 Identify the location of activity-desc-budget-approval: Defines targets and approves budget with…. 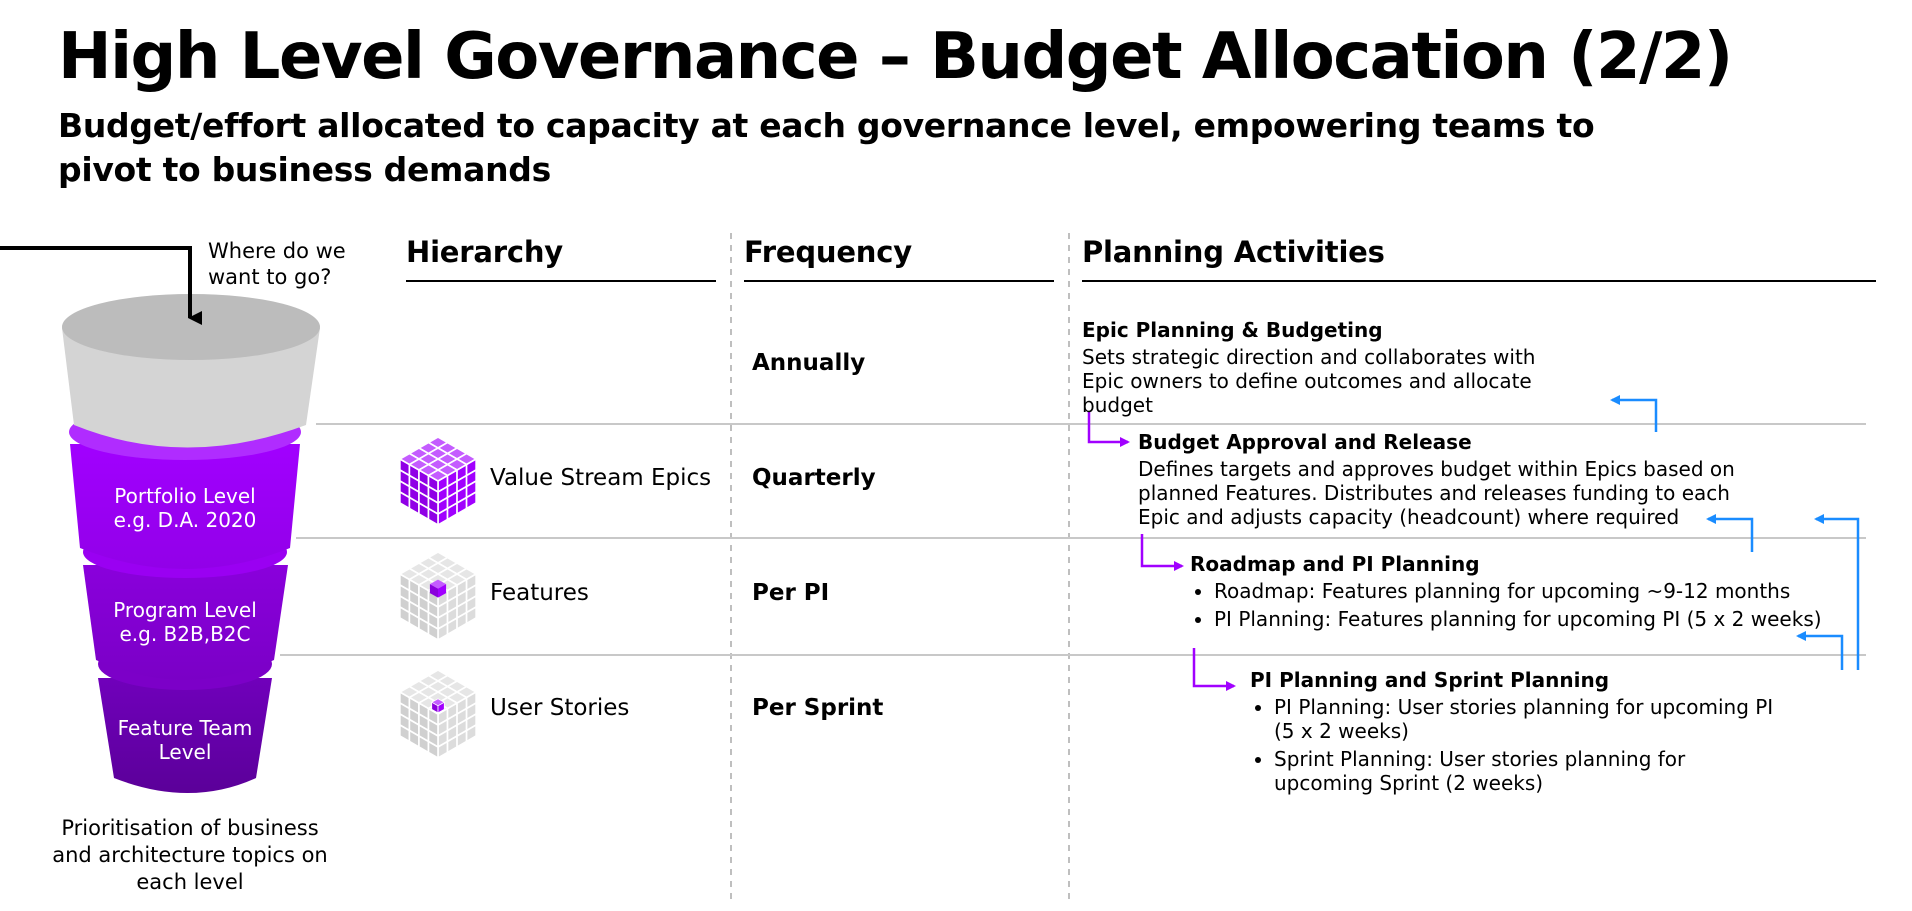
(1436, 493).